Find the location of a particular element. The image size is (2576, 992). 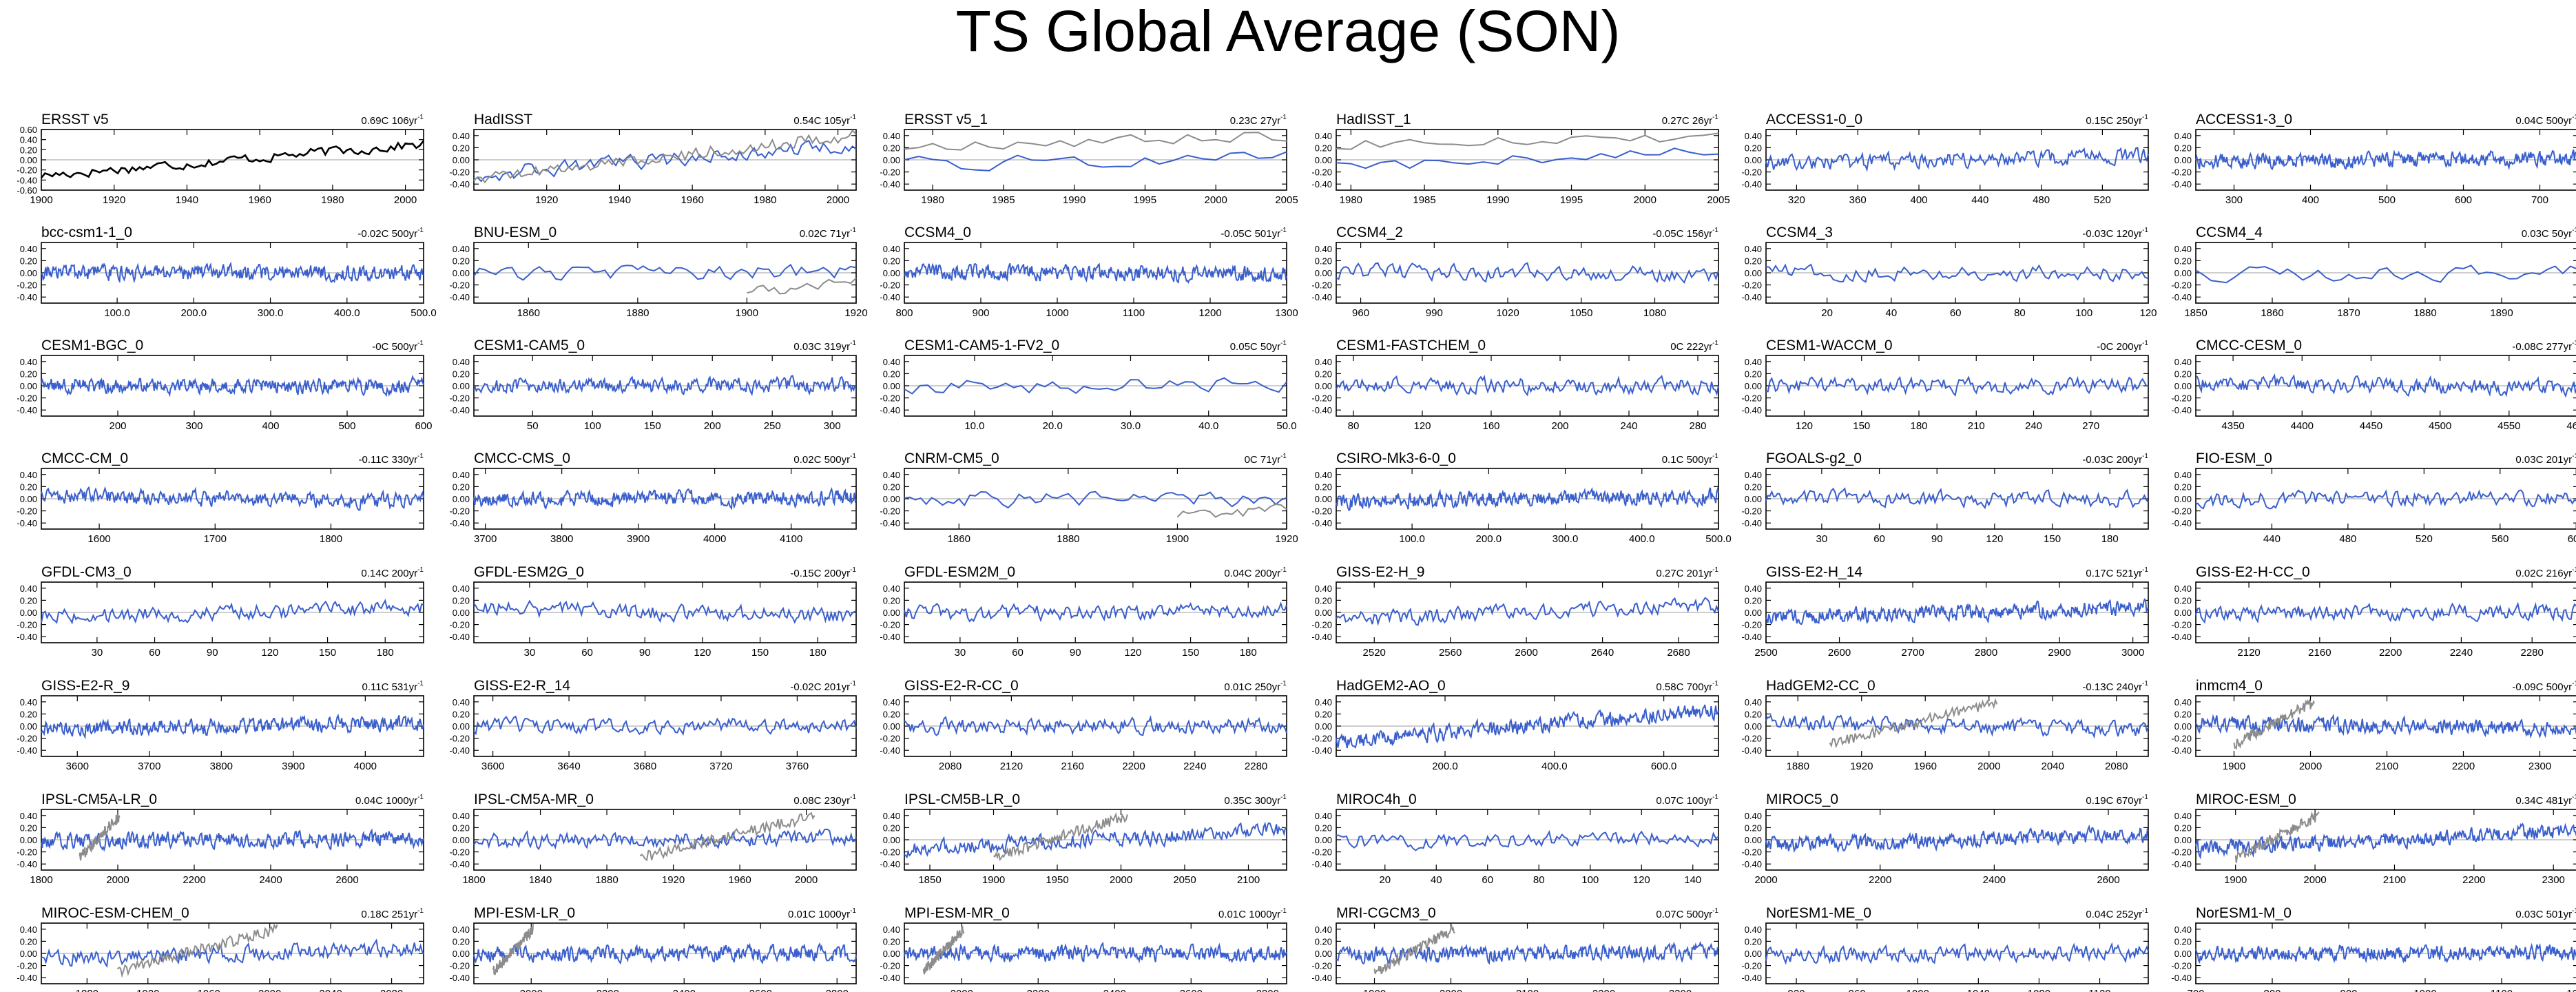

x-tick-label: 4100 is located at coordinates (791, 539).